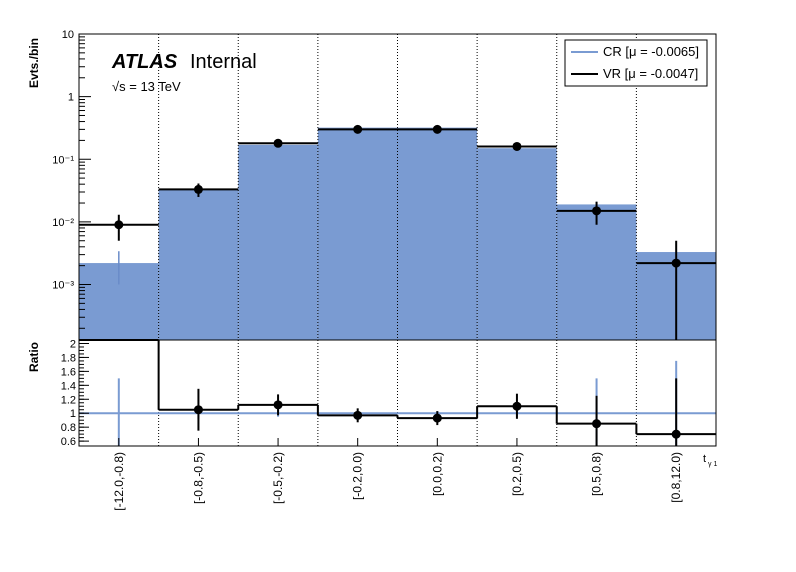 The width and height of the screenshot is (796, 572). I want to click on x-axis-title: t, so click(704, 459).